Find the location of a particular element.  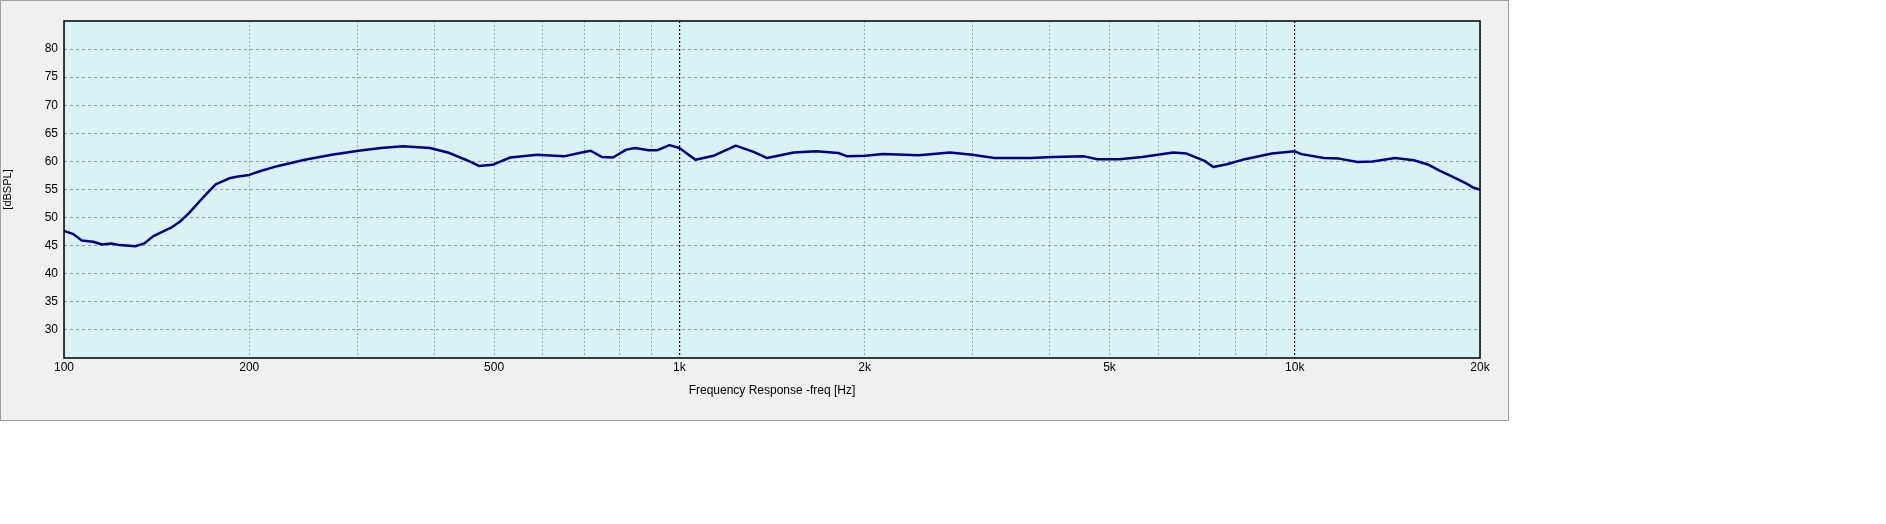

y-tick-label: 80 is located at coordinates (51, 48).